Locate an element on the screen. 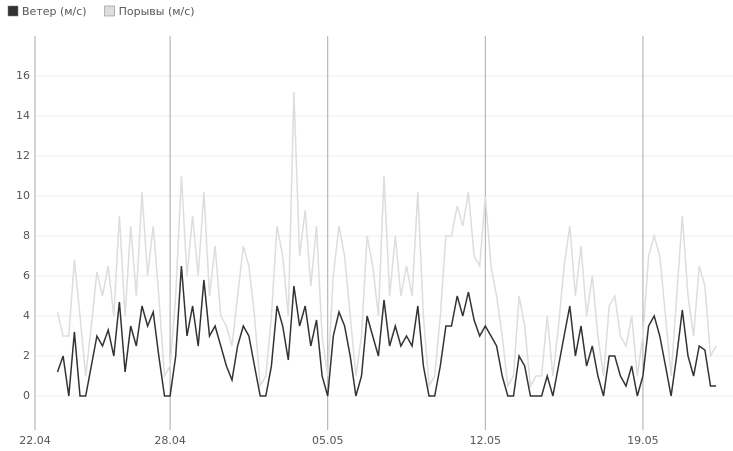 Image resolution: width=733 pixels, height=451 pixels. x-tick-label: 12.05 is located at coordinates (486, 440).